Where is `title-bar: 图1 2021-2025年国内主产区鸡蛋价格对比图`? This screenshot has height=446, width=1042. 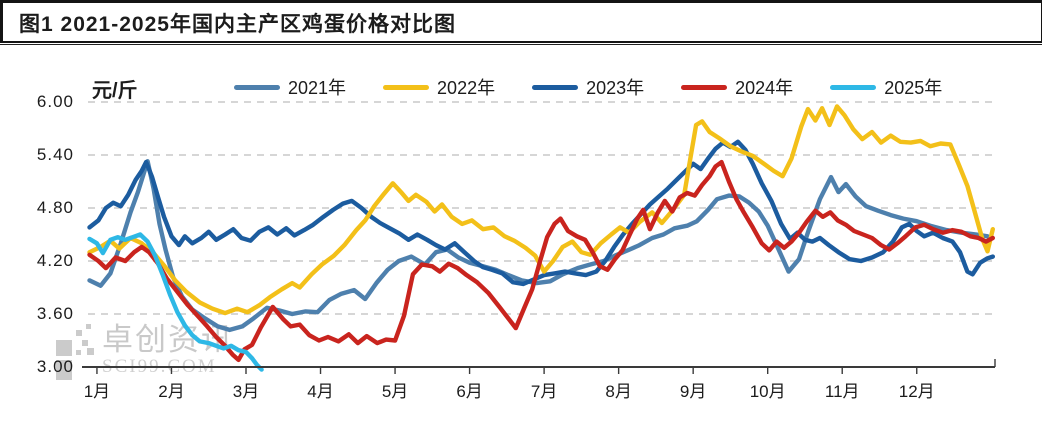 title-bar: 图1 2021-2025年国内主产区鸡蛋价格对比图 is located at coordinates (521, 21).